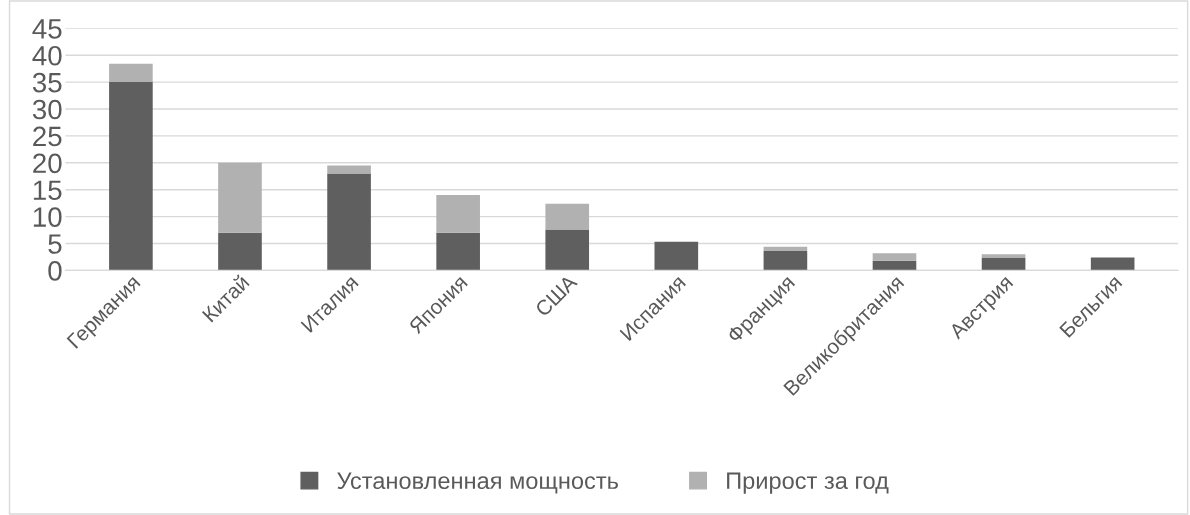 The image size is (1190, 515). What do you see at coordinates (47, 82) in the screenshot?
I see `y-tick-label: 35` at bounding box center [47, 82].